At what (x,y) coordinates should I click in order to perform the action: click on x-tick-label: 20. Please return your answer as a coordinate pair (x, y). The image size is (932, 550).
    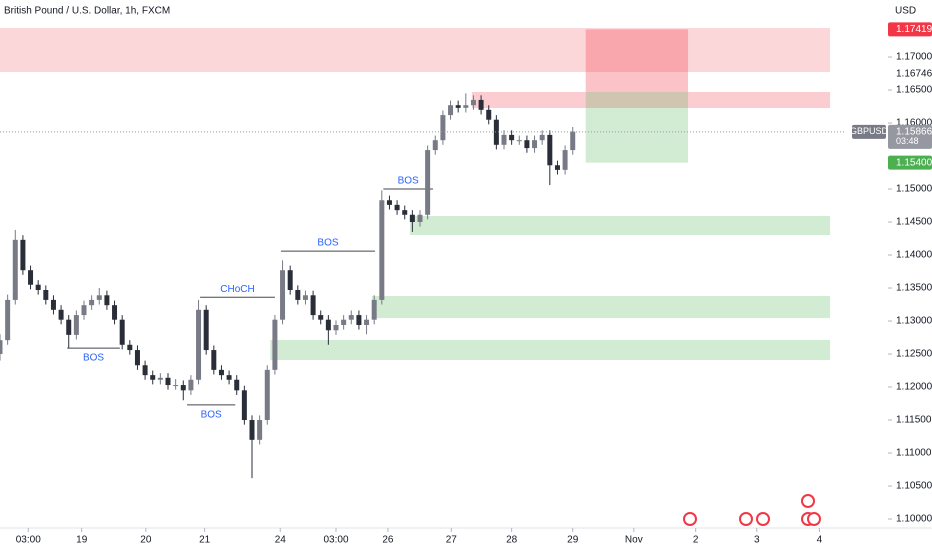
    Looking at the image, I should click on (146, 540).